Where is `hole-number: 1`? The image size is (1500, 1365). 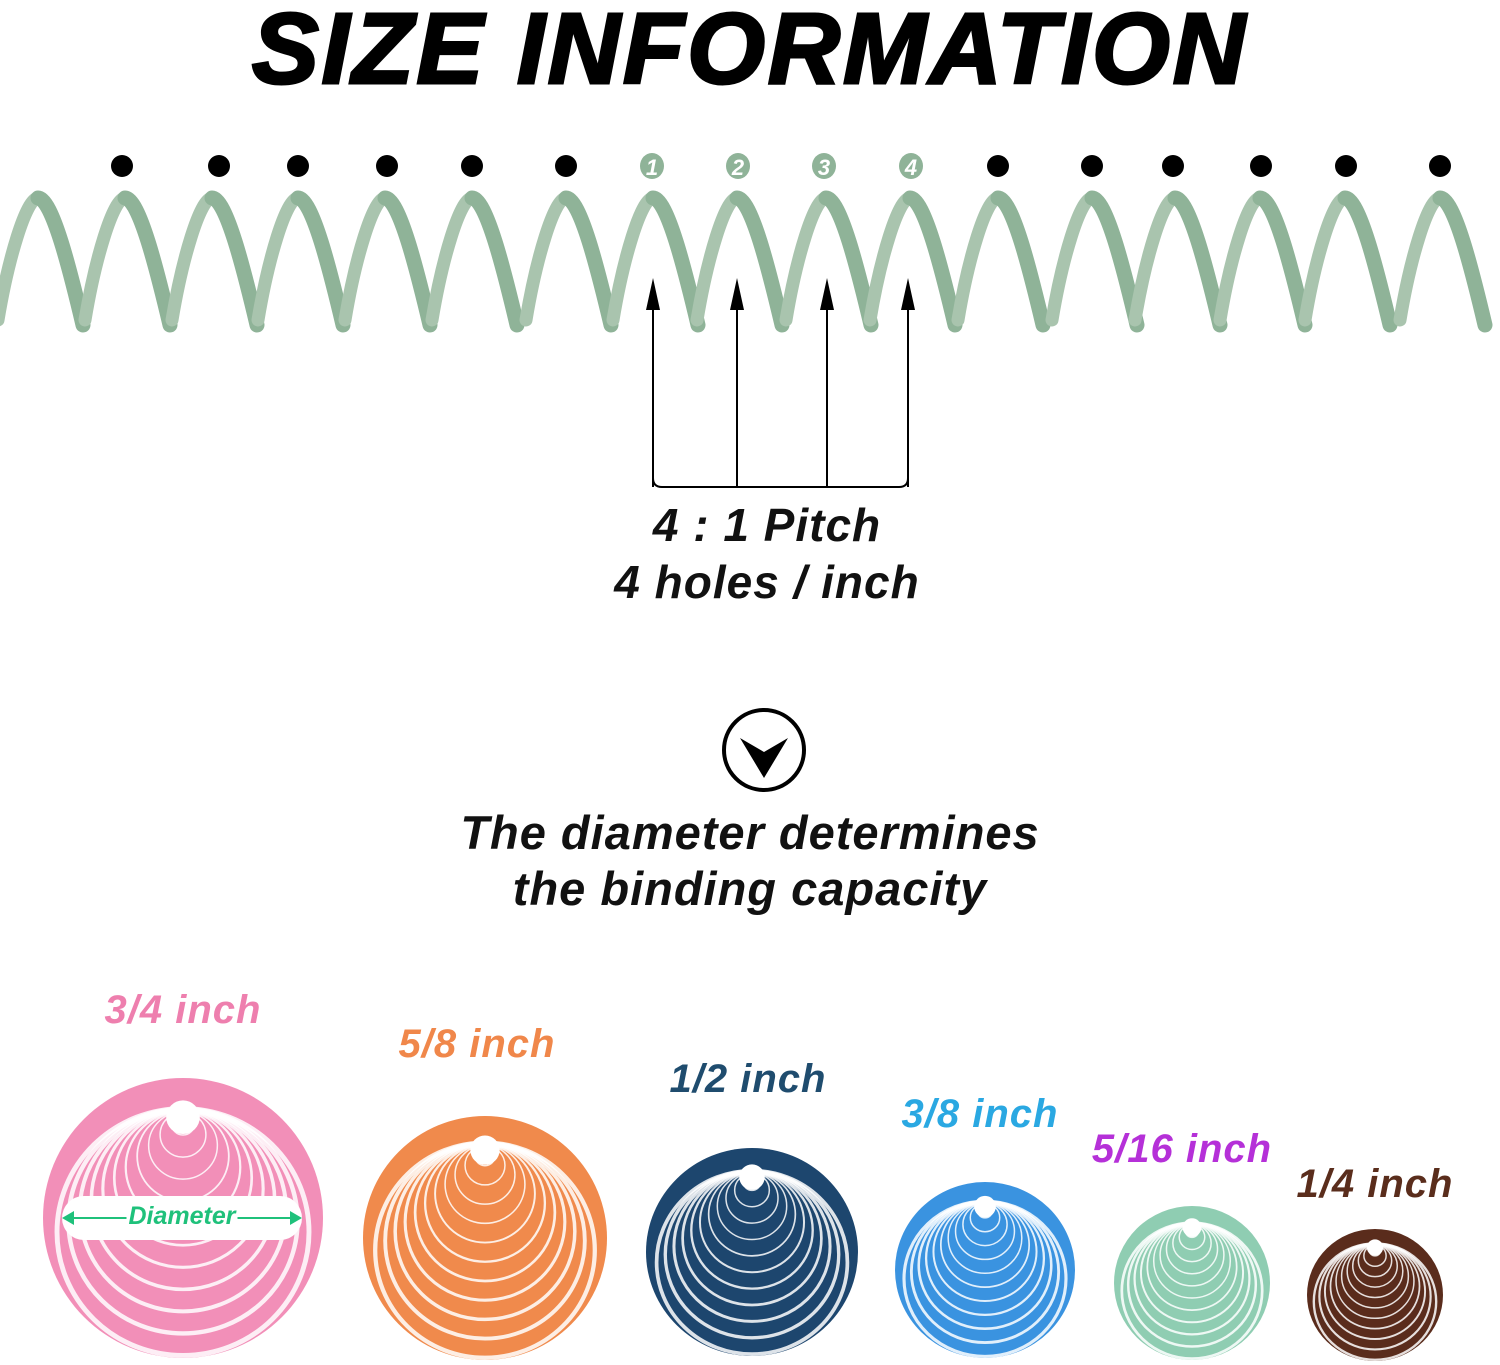 hole-number: 1 is located at coordinates (652, 166).